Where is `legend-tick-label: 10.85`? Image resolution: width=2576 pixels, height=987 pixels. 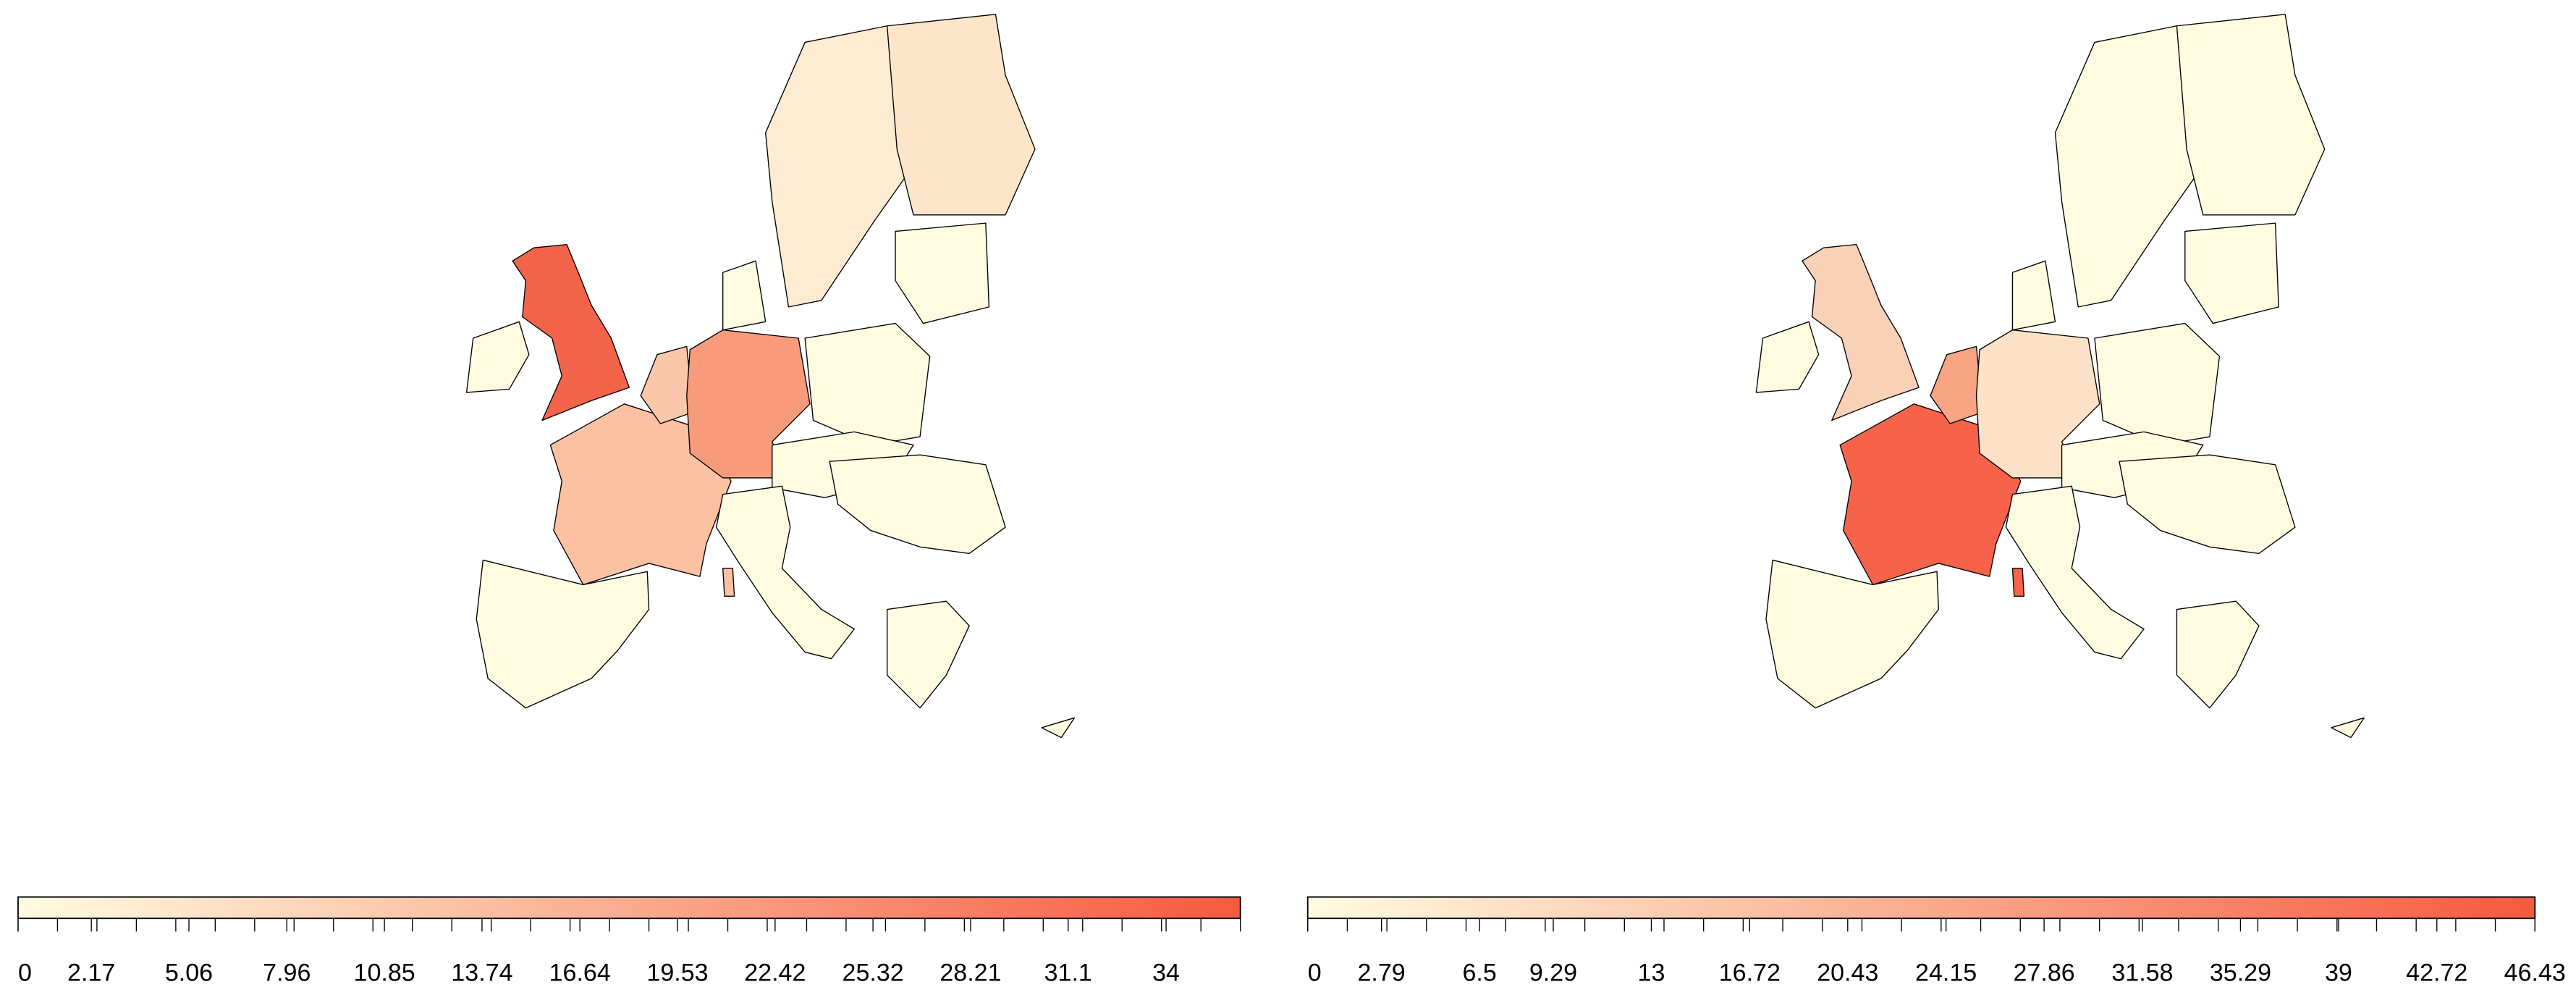
legend-tick-label: 10.85 is located at coordinates (384, 972).